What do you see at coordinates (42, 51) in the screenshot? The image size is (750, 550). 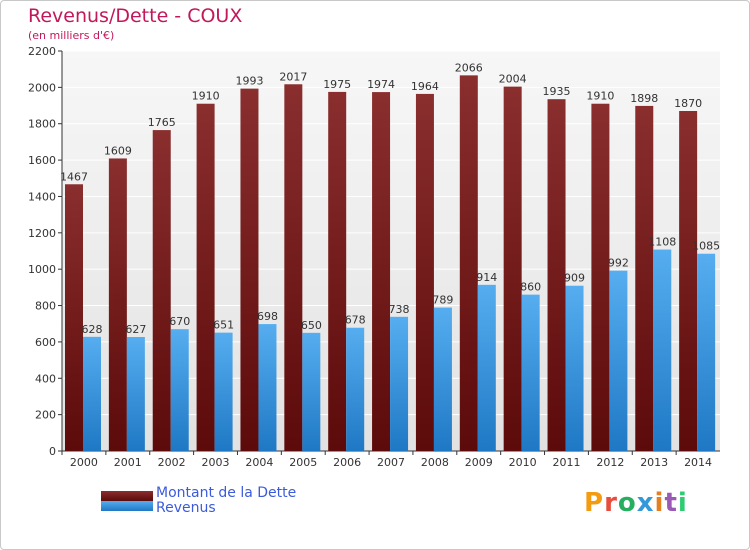 I see `y-tick-label: 2200` at bounding box center [42, 51].